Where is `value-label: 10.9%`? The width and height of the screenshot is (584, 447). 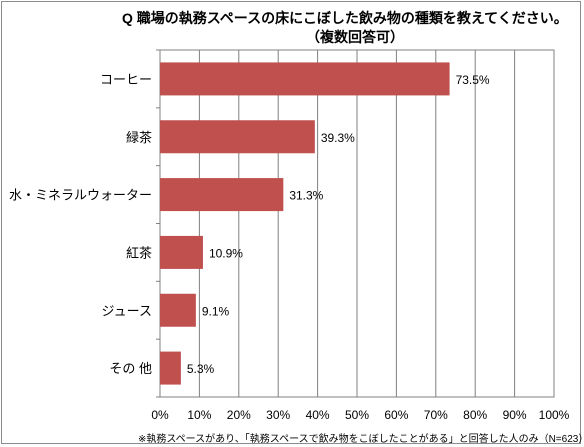
value-label: 10.9% is located at coordinates (226, 253).